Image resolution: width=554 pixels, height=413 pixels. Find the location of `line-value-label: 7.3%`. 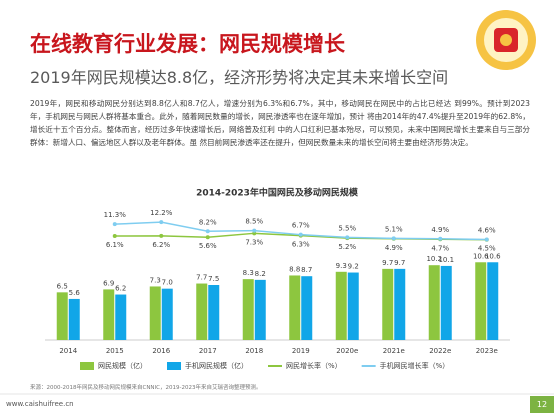

line-value-label: 7.3% is located at coordinates (254, 242).